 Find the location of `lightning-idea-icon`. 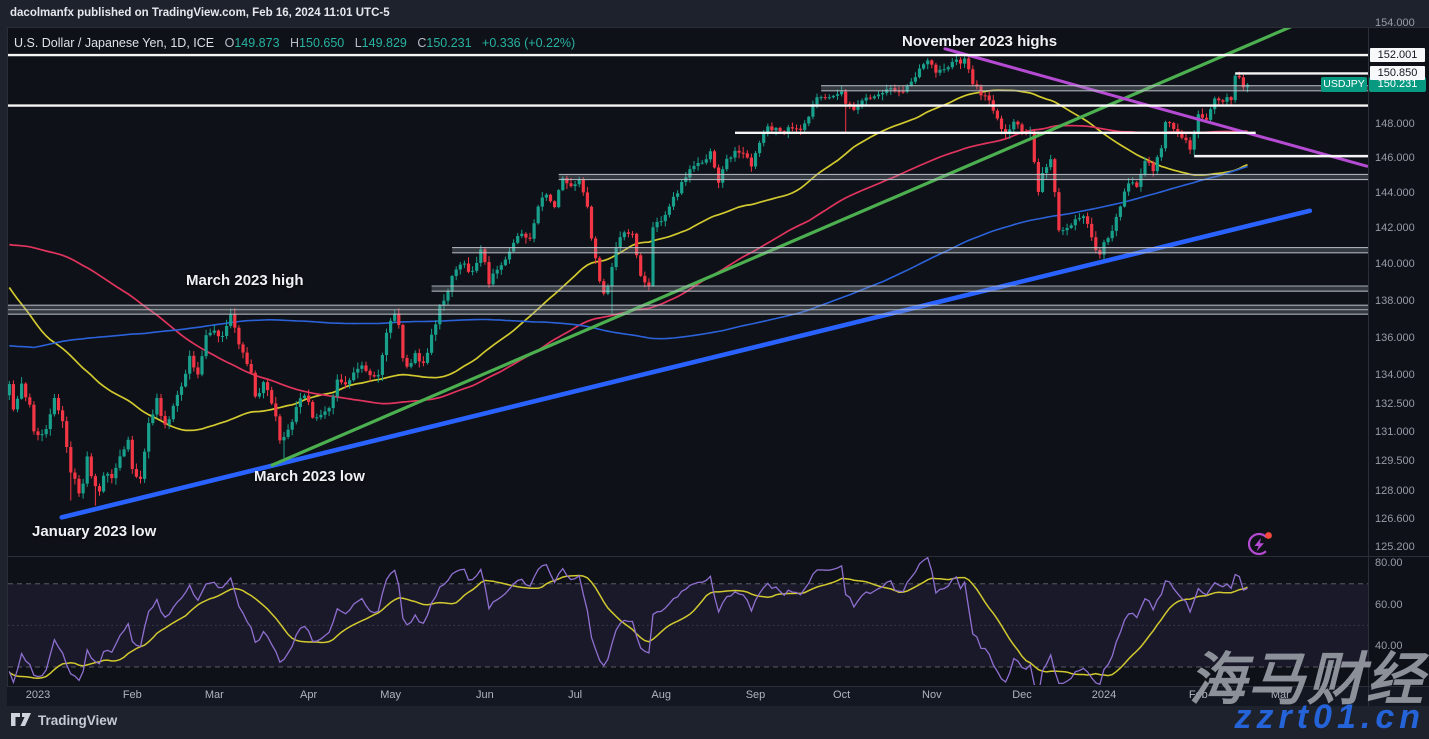

lightning-idea-icon is located at coordinates (1261, 547).